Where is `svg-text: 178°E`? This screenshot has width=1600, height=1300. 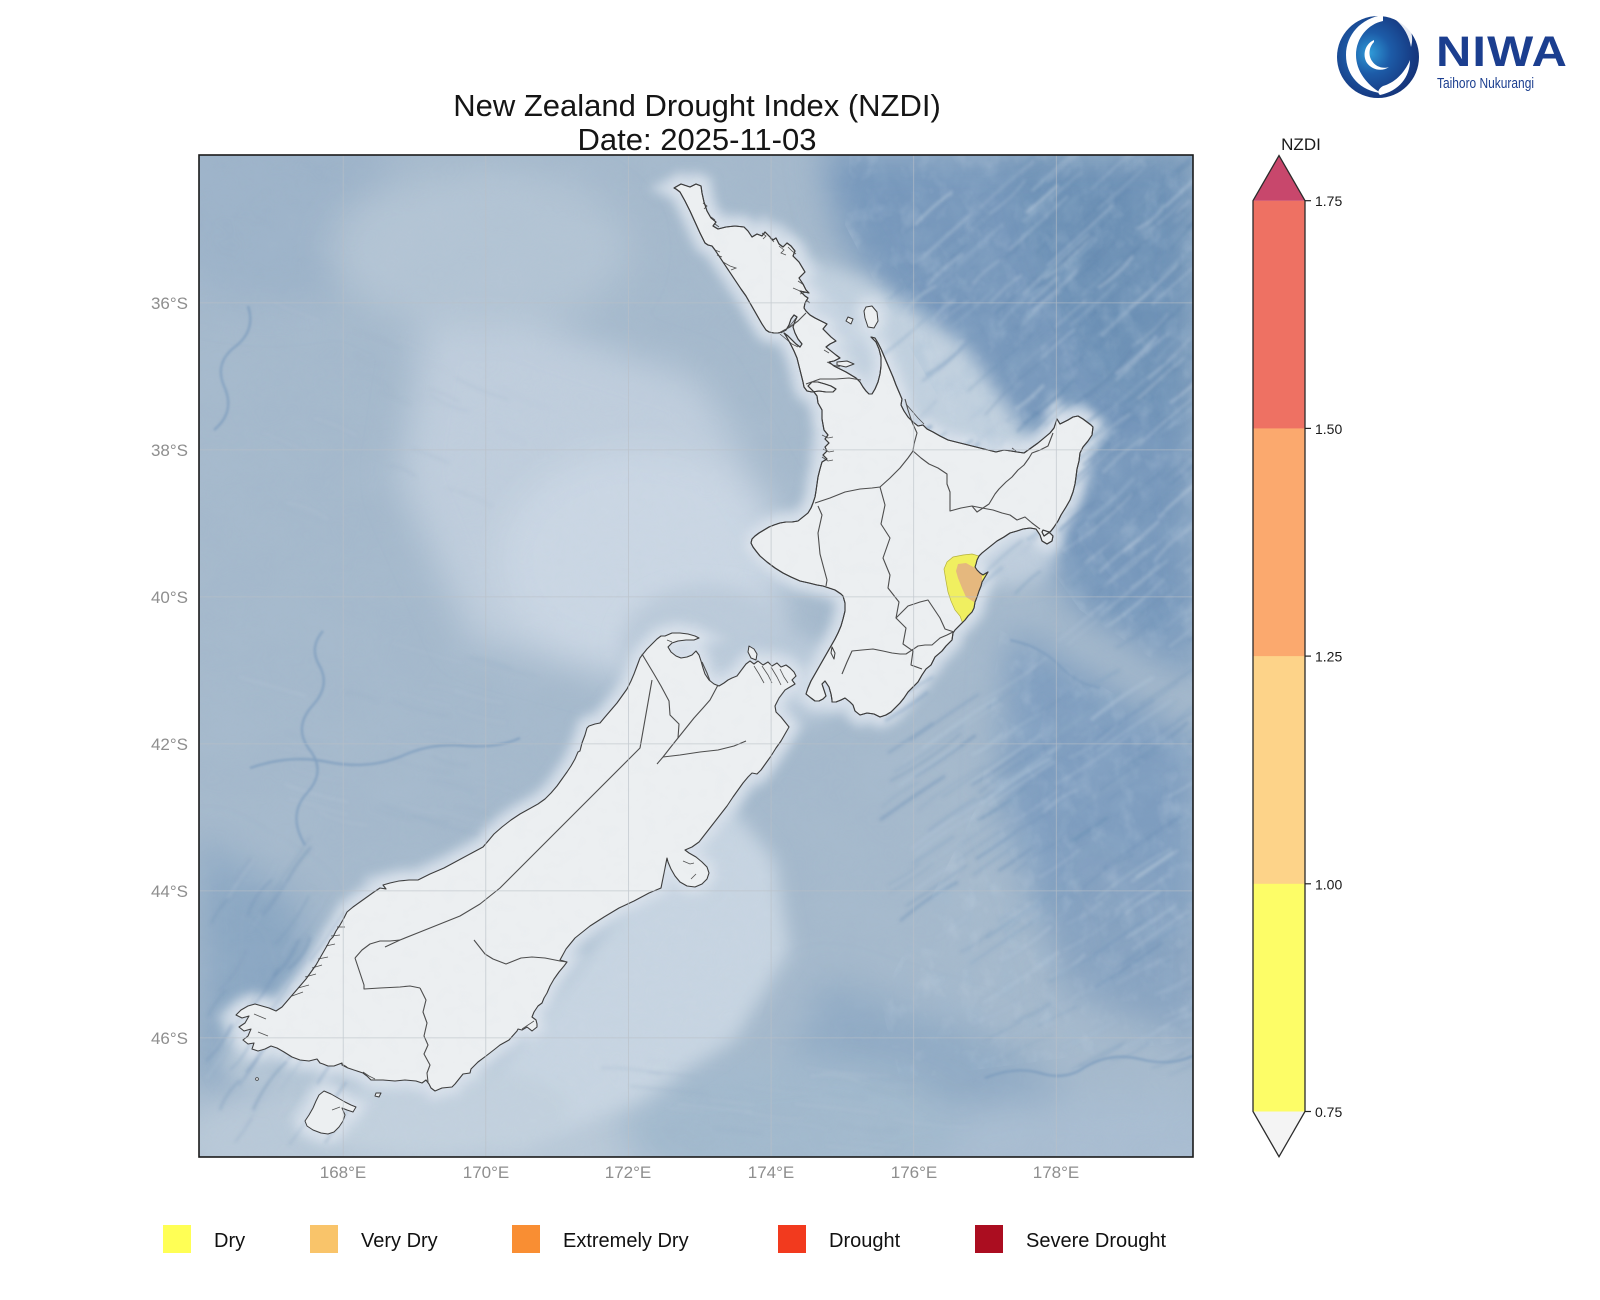 svg-text: 178°E is located at coordinates (1056, 1172).